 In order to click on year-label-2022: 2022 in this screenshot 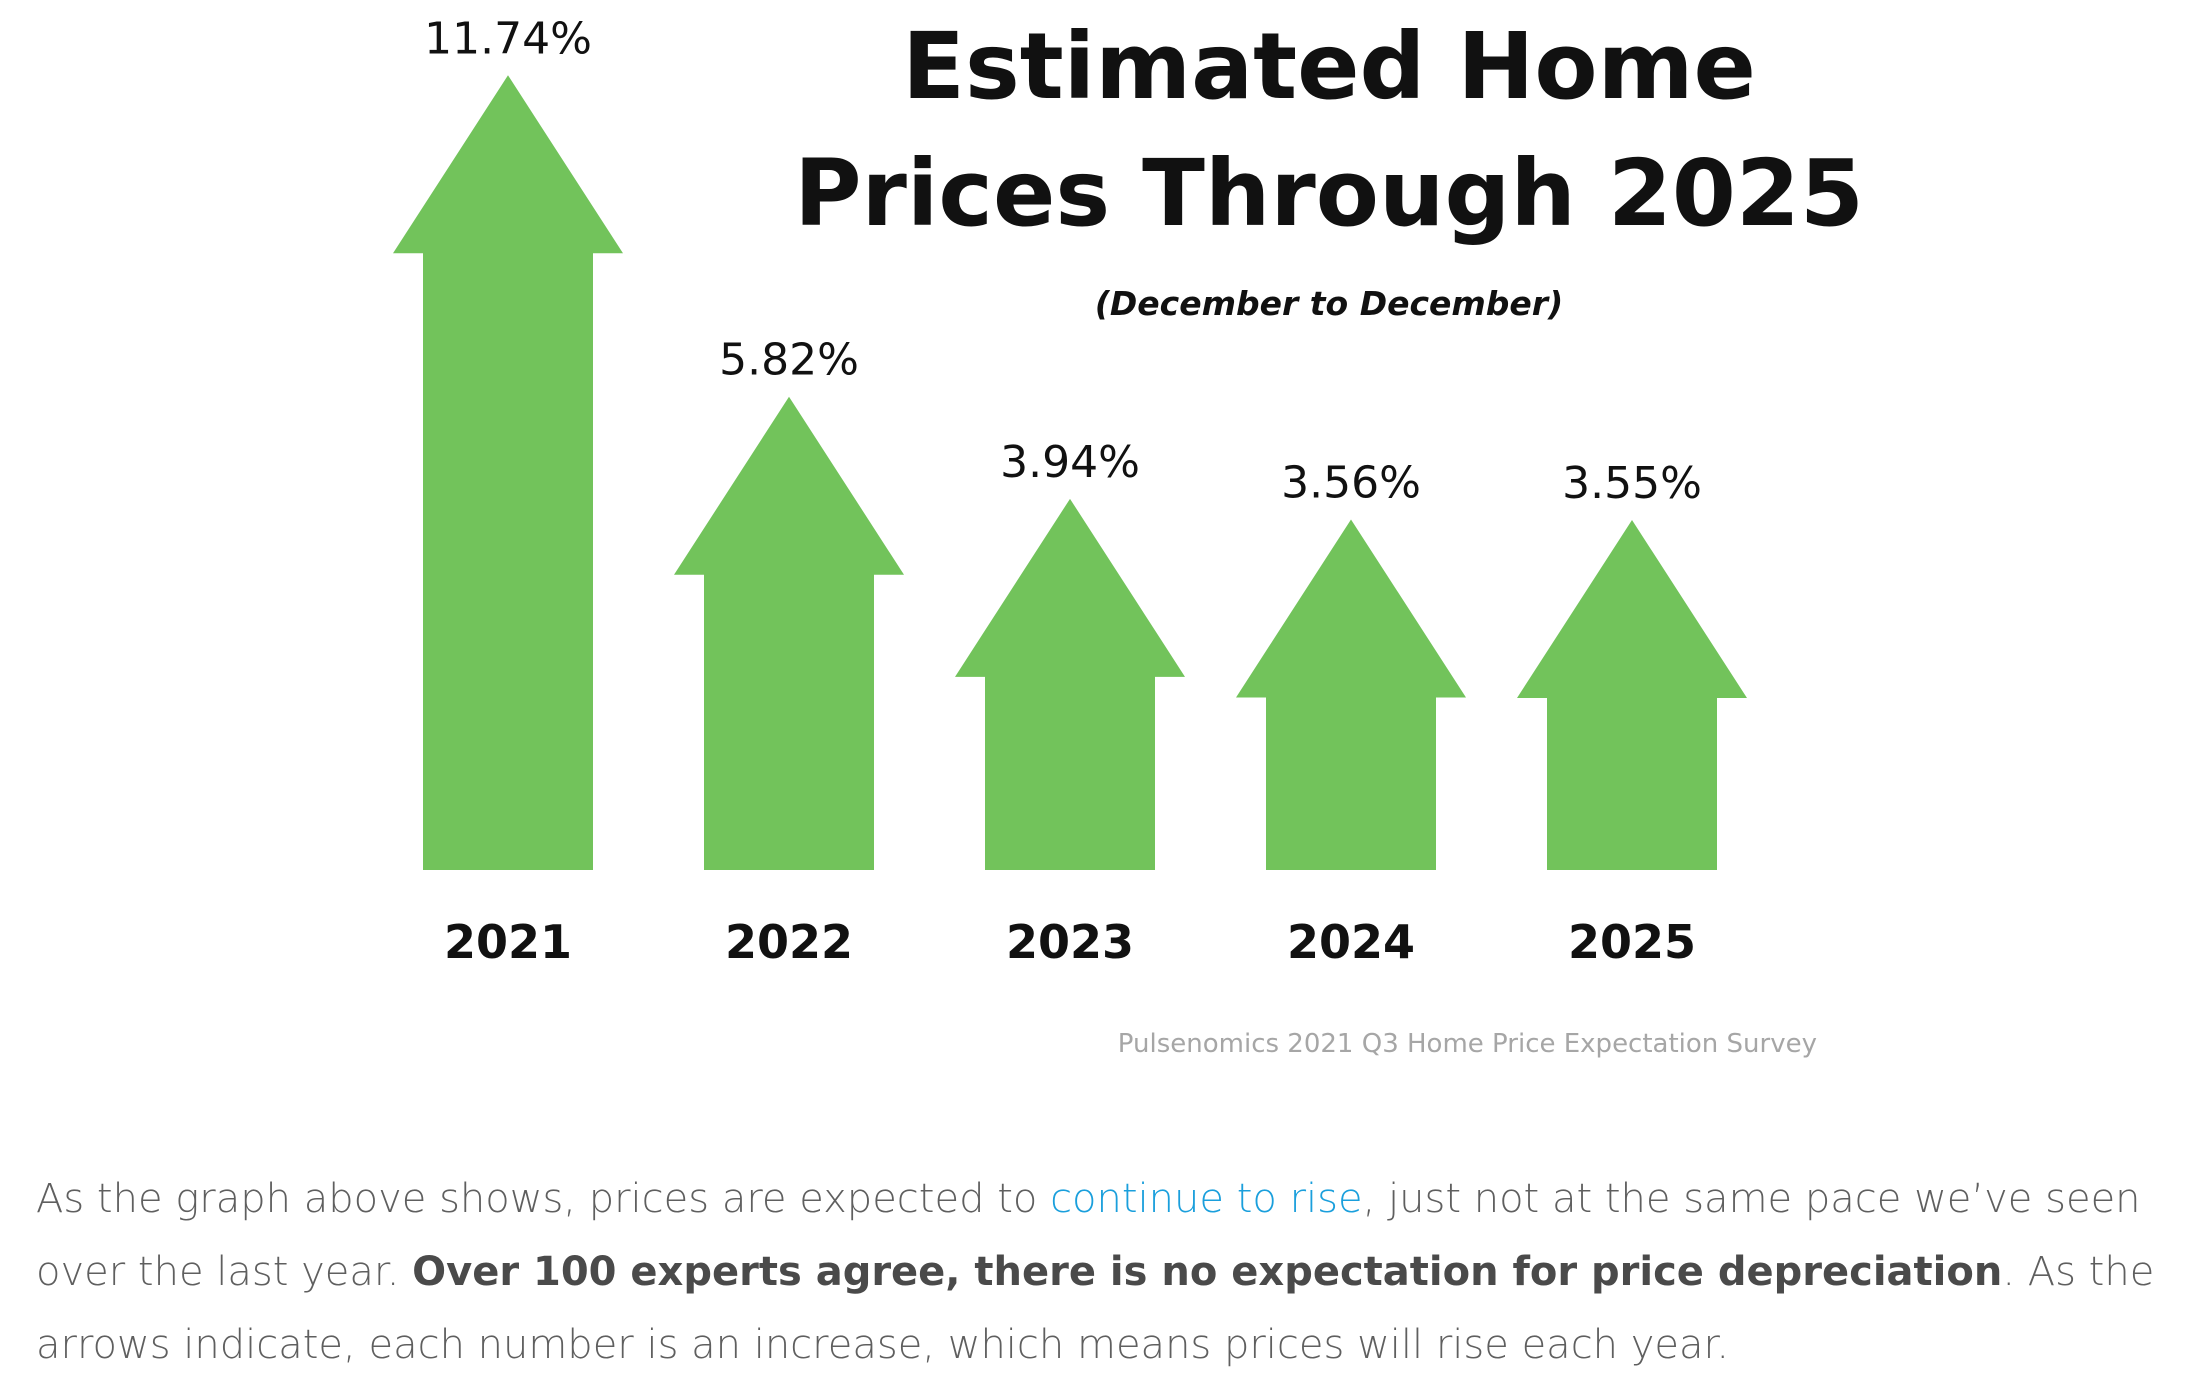, I will do `click(789, 942)`.